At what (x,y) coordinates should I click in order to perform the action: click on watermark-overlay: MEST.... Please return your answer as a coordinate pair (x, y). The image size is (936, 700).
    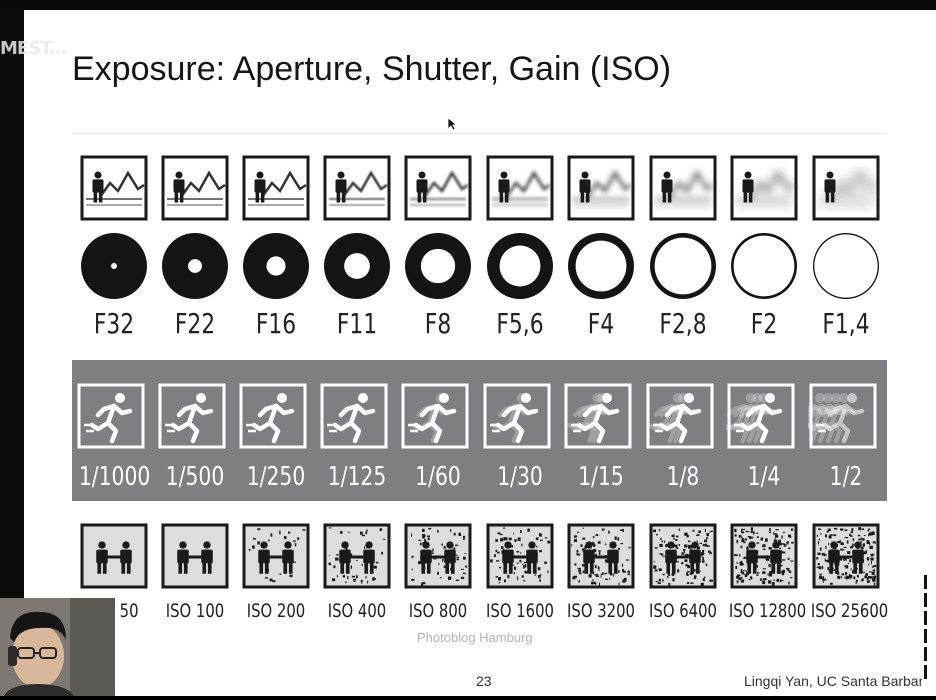
    Looking at the image, I should click on (33, 48).